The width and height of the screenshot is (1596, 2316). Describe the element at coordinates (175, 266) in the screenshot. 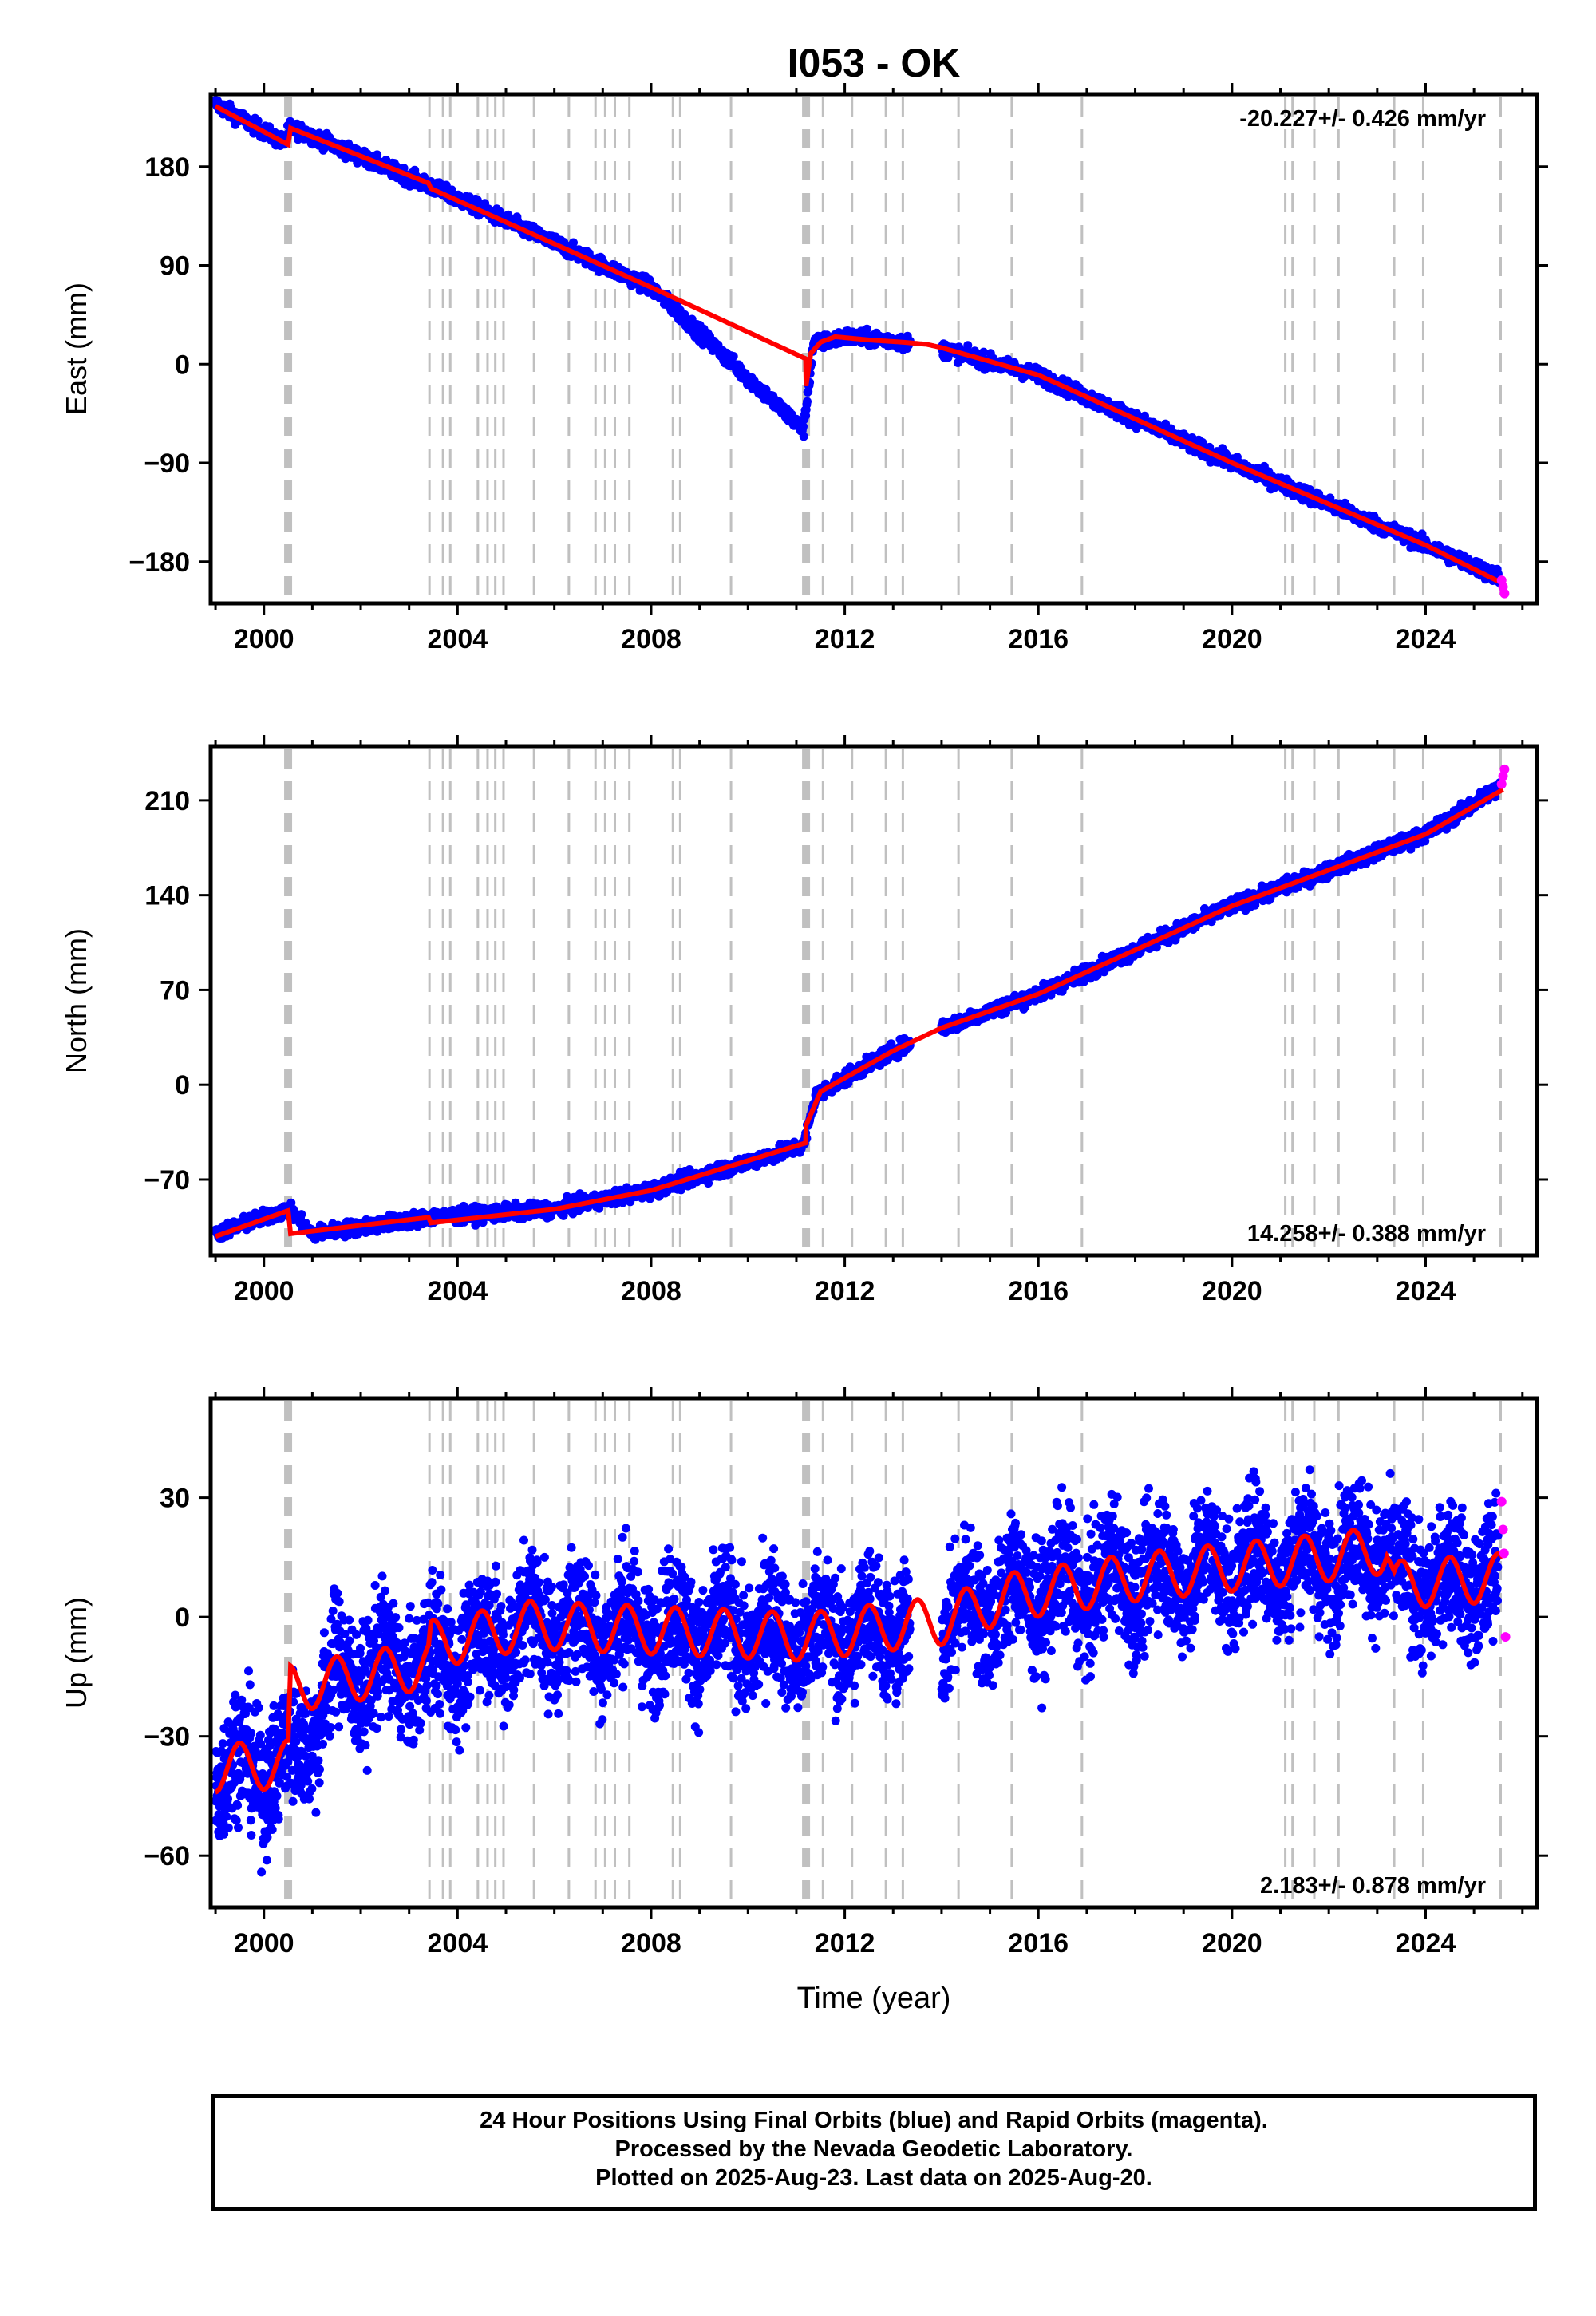

I see `y-tick-label: 90` at that location.